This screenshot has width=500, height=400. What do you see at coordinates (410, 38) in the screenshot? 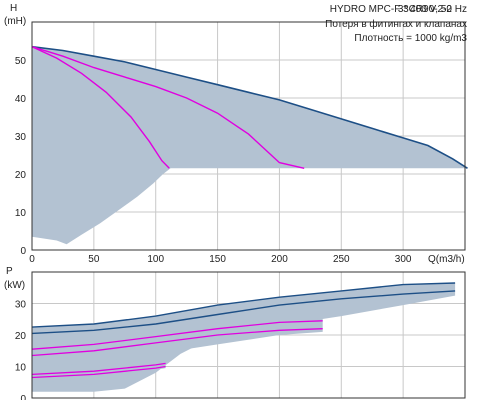
I see `density-note: Плотность = 1000 kg/m3` at bounding box center [410, 38].